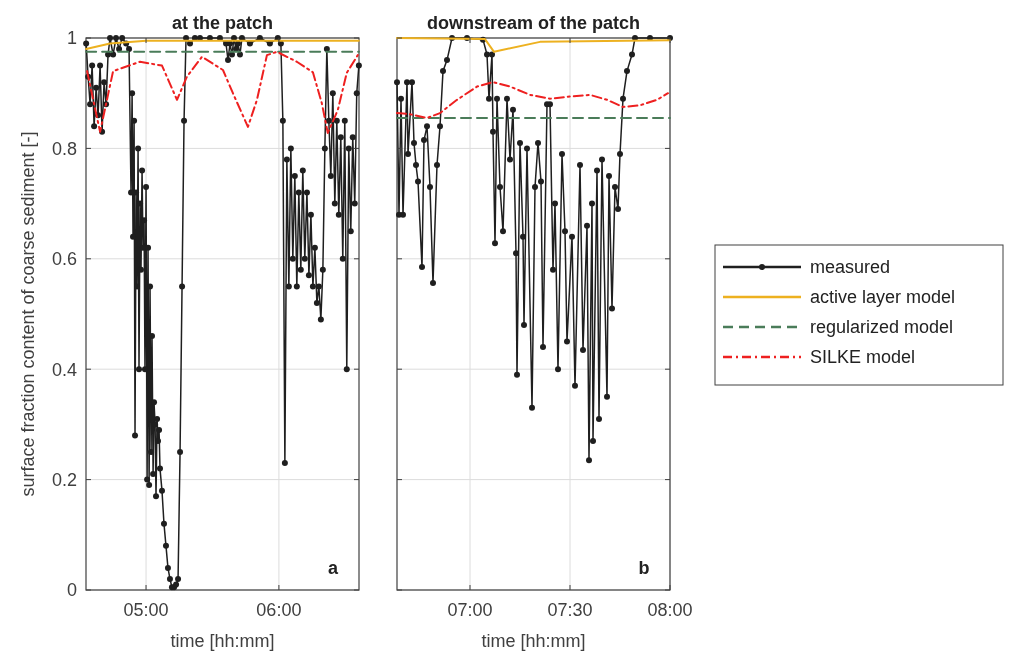 This screenshot has height=662, width=1013. I want to click on x-tick-label: 07:30, so click(570, 610).